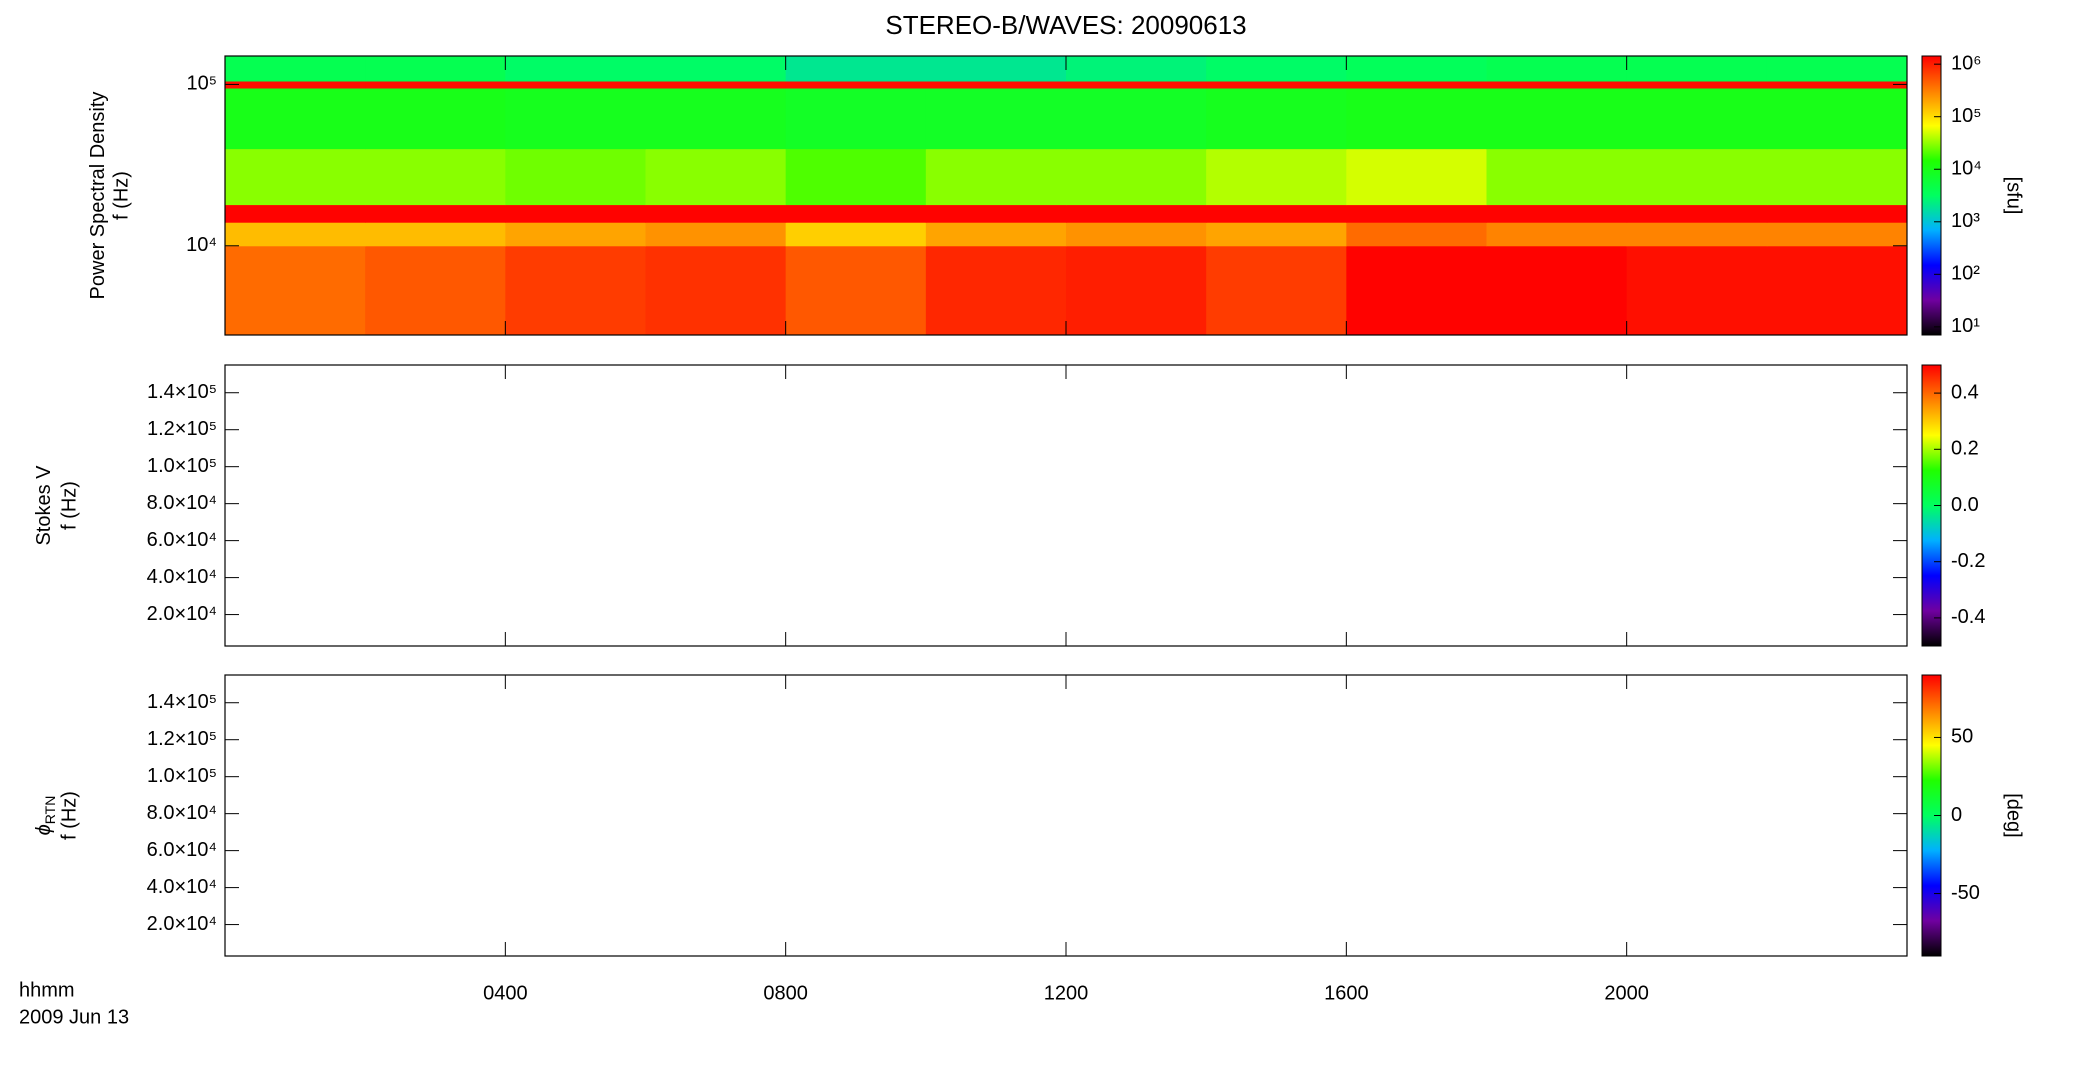 Image resolution: width=2096 pixels, height=1080 pixels. Describe the element at coordinates (505, 993) in the screenshot. I see `x-tick-label: 0400` at that location.